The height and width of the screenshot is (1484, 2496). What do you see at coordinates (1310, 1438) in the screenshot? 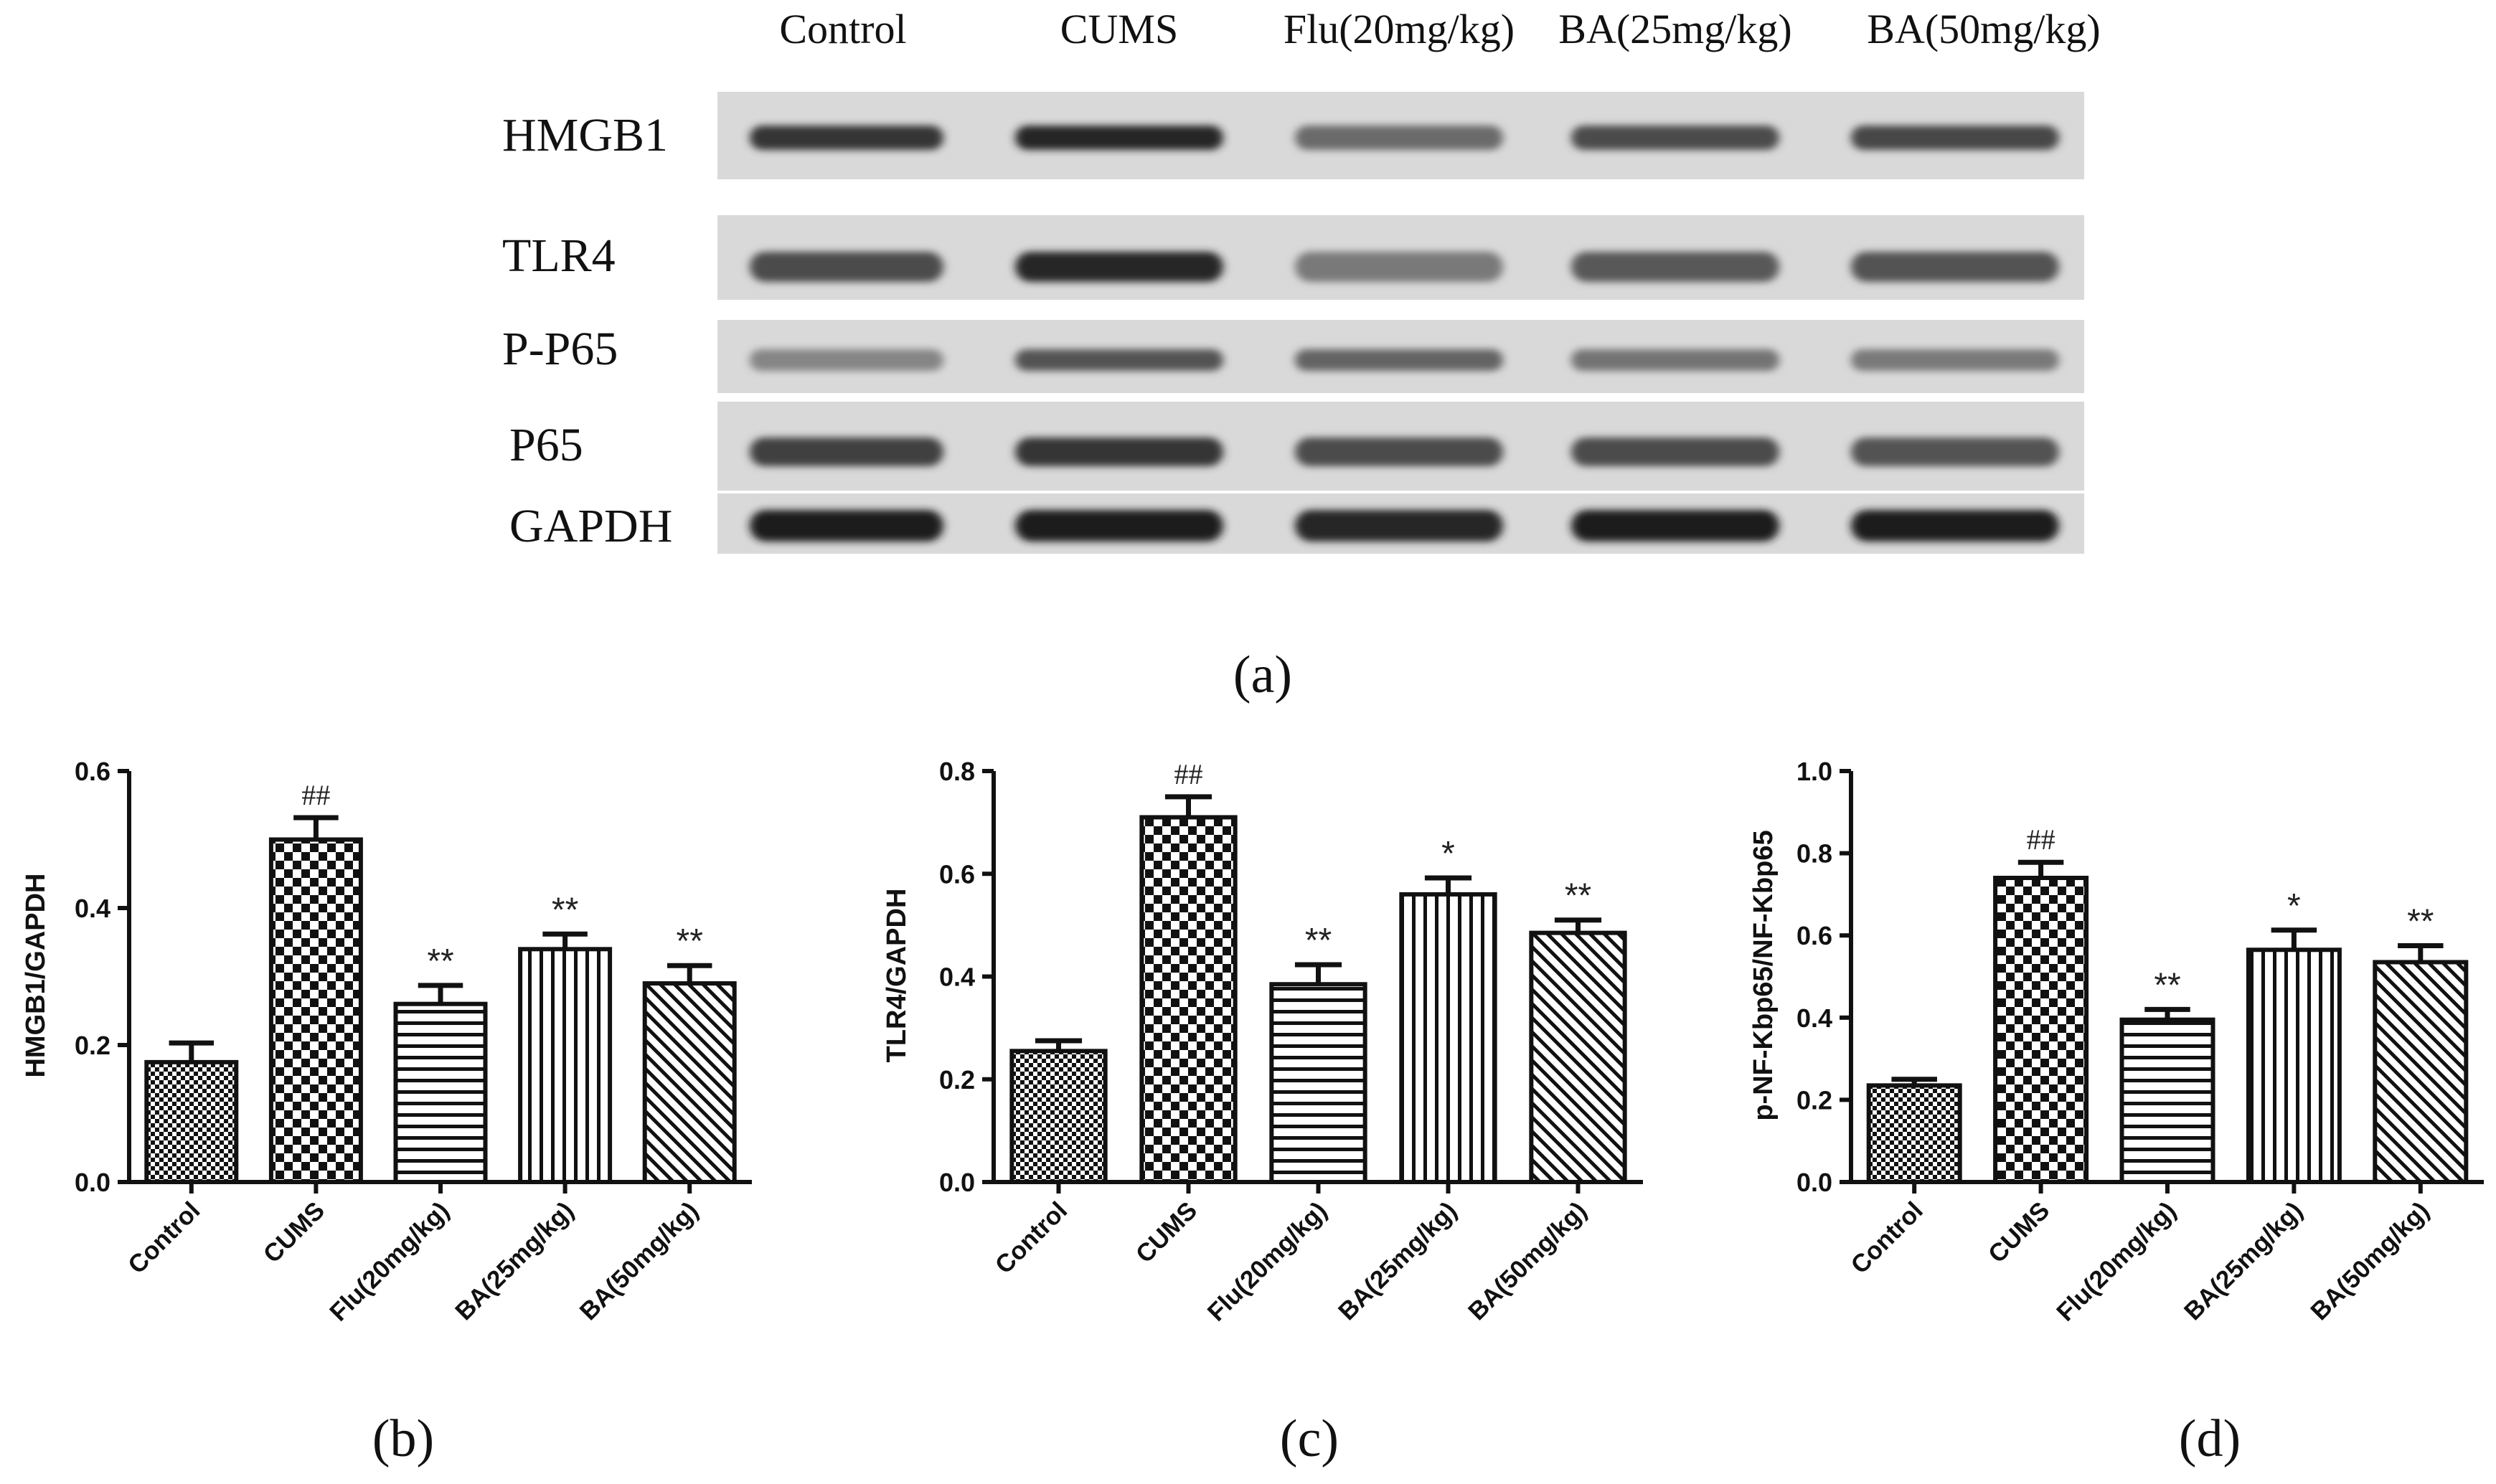
I see `caption-c: (c)` at bounding box center [1310, 1438].